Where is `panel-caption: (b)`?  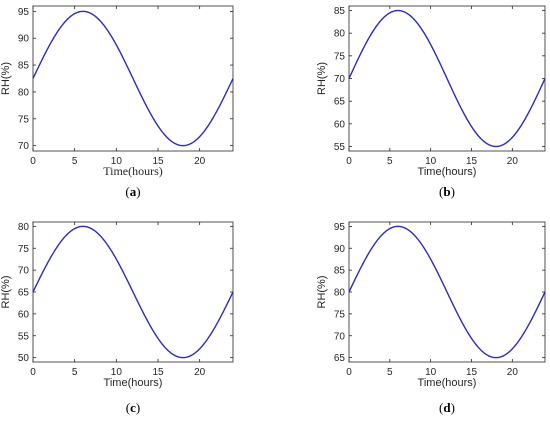 panel-caption: (b) is located at coordinates (447, 191).